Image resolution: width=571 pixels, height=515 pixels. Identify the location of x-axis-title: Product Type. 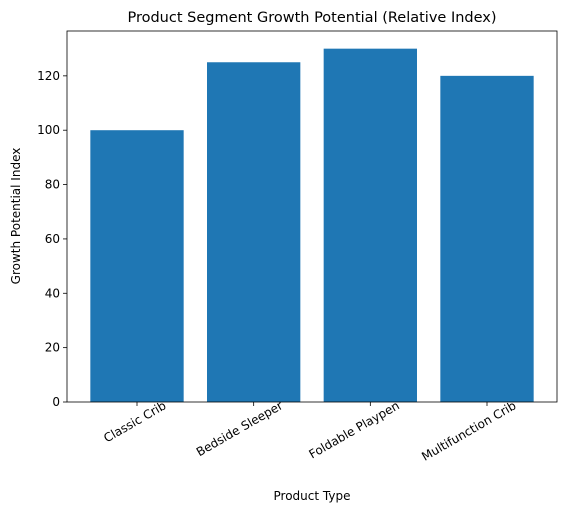
(312, 496).